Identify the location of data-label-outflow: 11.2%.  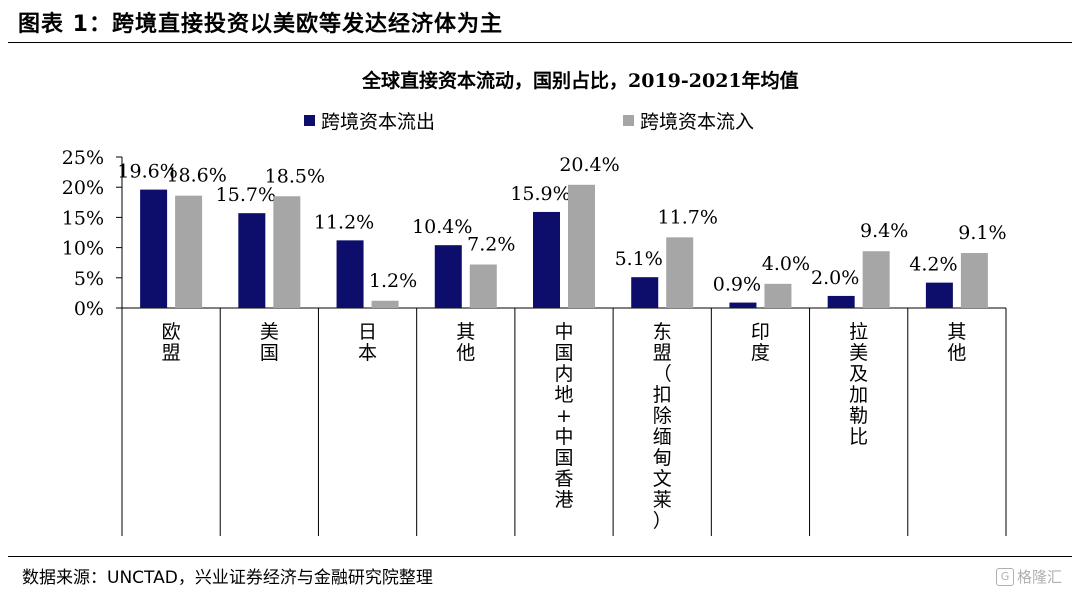
(344, 222).